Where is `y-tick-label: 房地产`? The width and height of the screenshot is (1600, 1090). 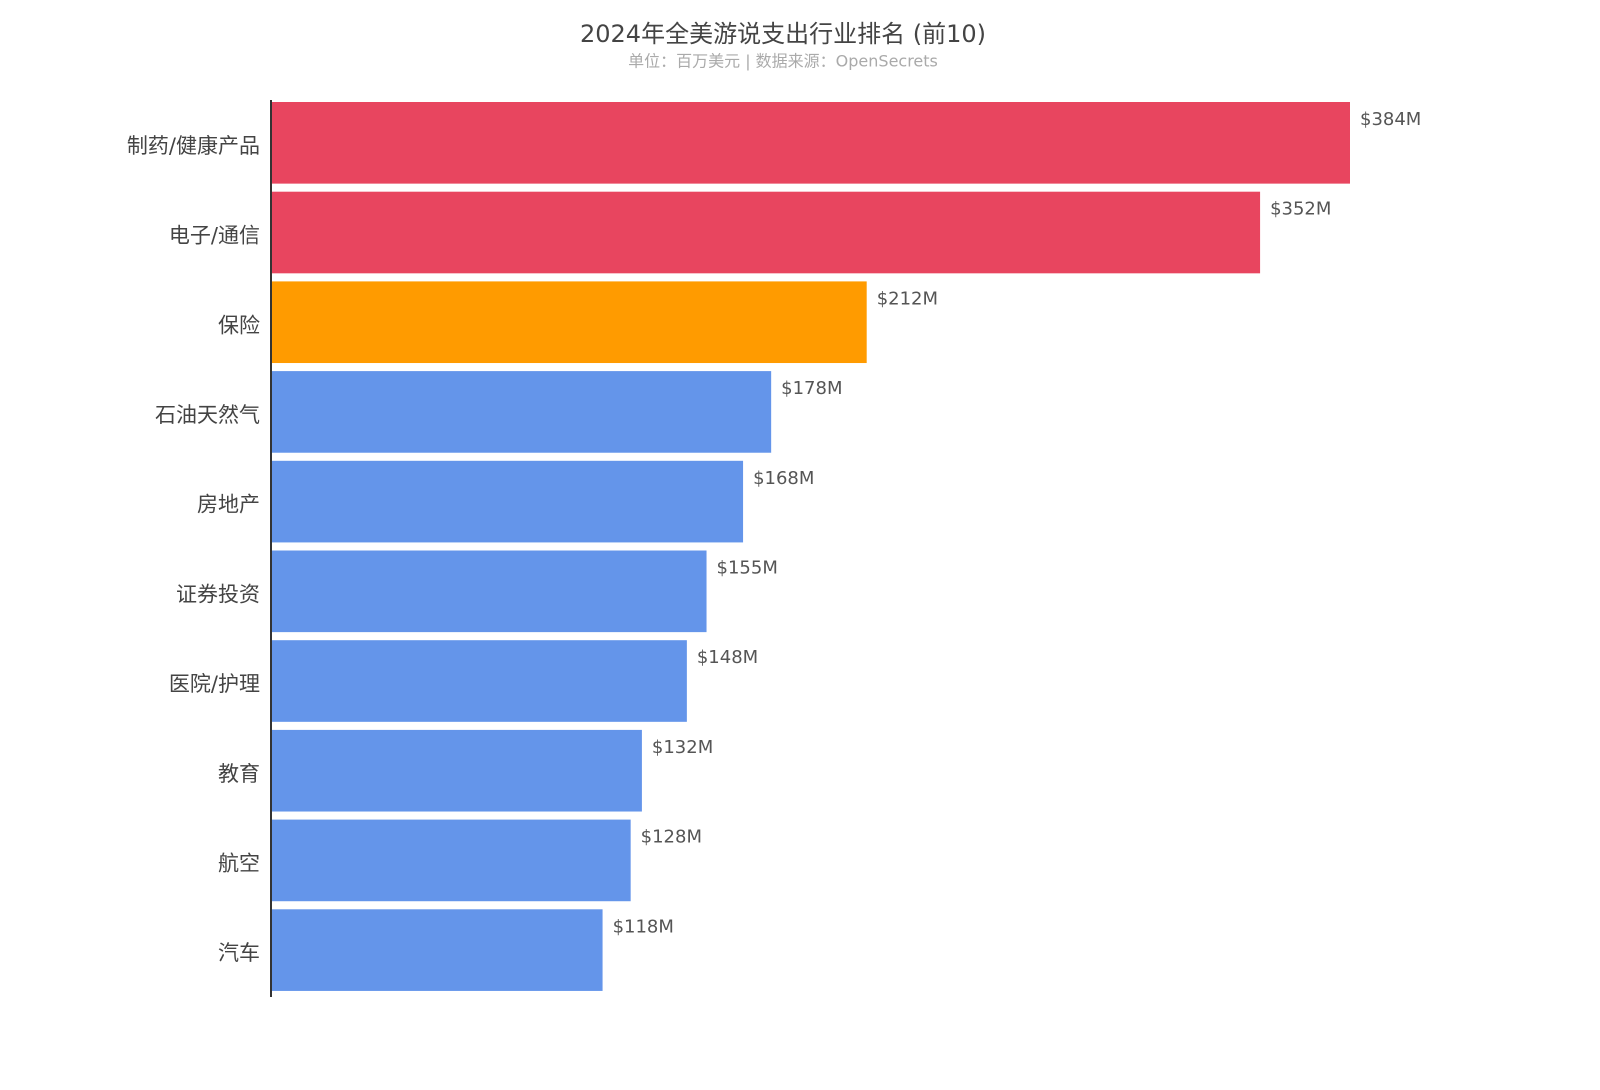 y-tick-label: 房地产 is located at coordinates (228, 505).